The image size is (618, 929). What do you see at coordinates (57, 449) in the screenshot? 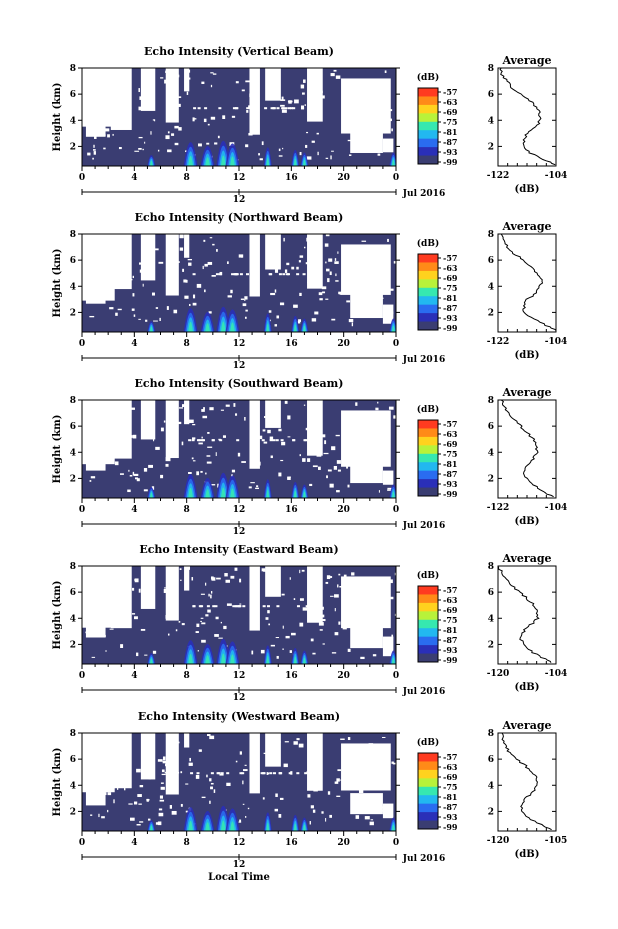
I see `y-axis-label: Height (km)` at bounding box center [57, 449].